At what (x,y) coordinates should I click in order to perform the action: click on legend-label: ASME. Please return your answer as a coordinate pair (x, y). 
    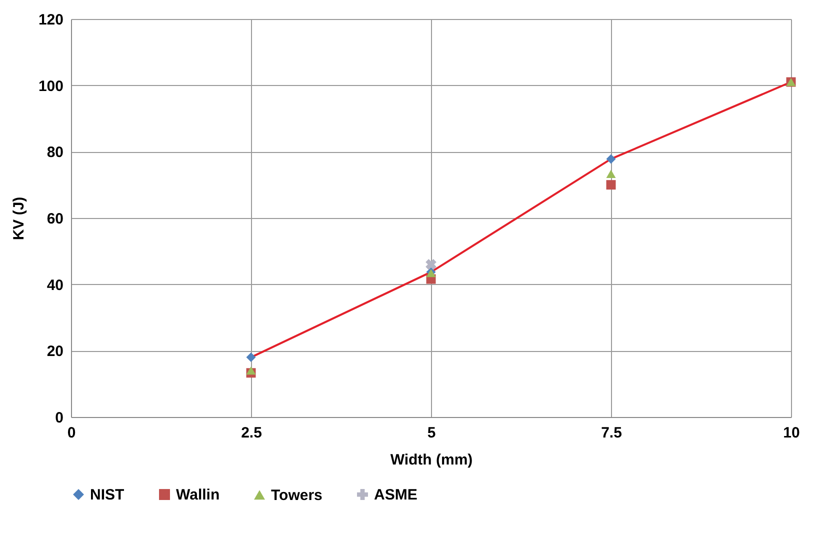
    Looking at the image, I should click on (396, 495).